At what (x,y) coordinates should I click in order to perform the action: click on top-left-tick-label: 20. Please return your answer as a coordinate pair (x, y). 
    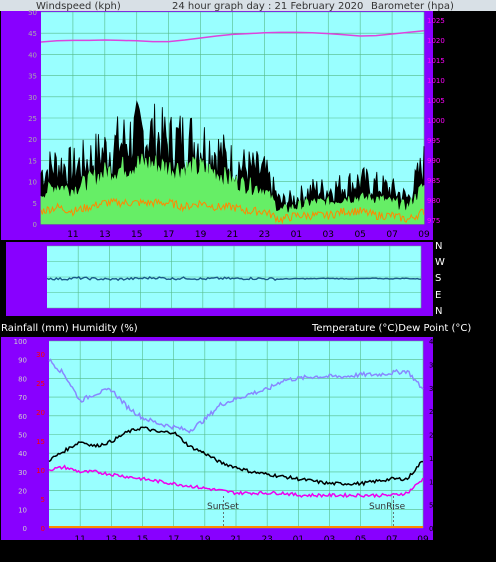
    Looking at the image, I should click on (32, 140).